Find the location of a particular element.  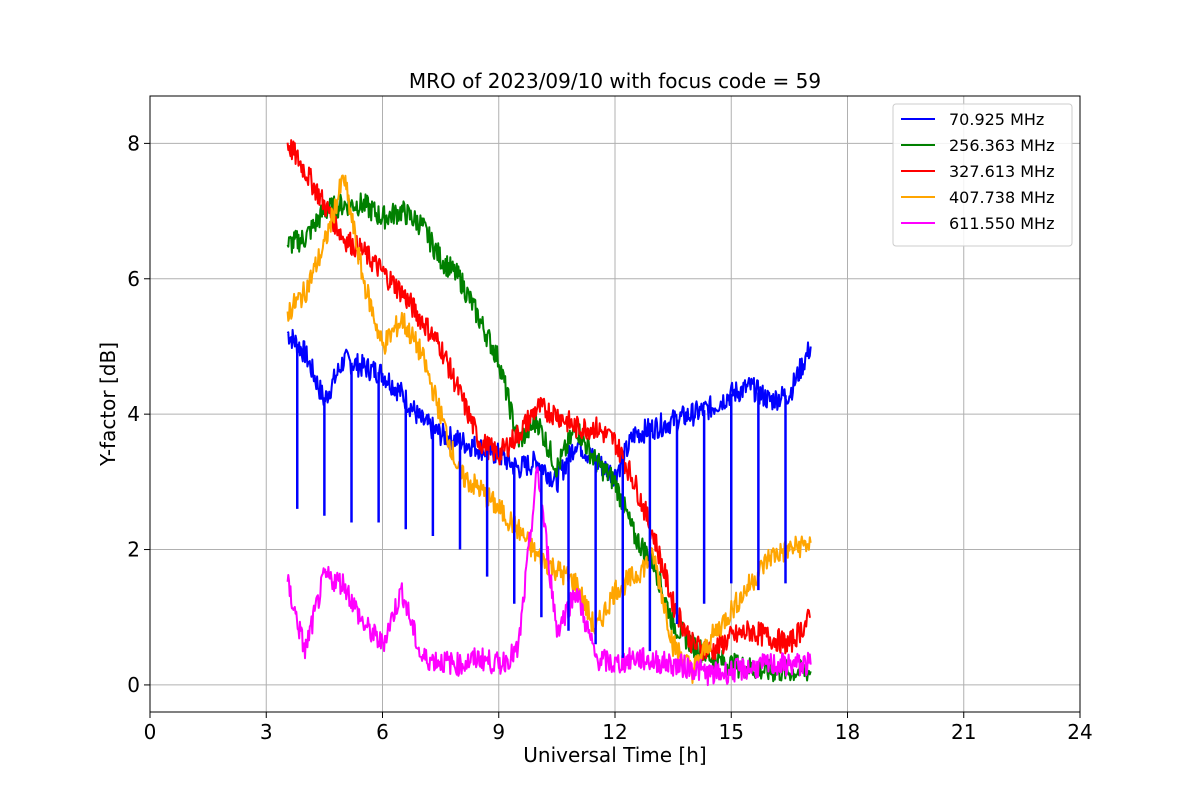

x-tick-label: 18 is located at coordinates (847, 732).